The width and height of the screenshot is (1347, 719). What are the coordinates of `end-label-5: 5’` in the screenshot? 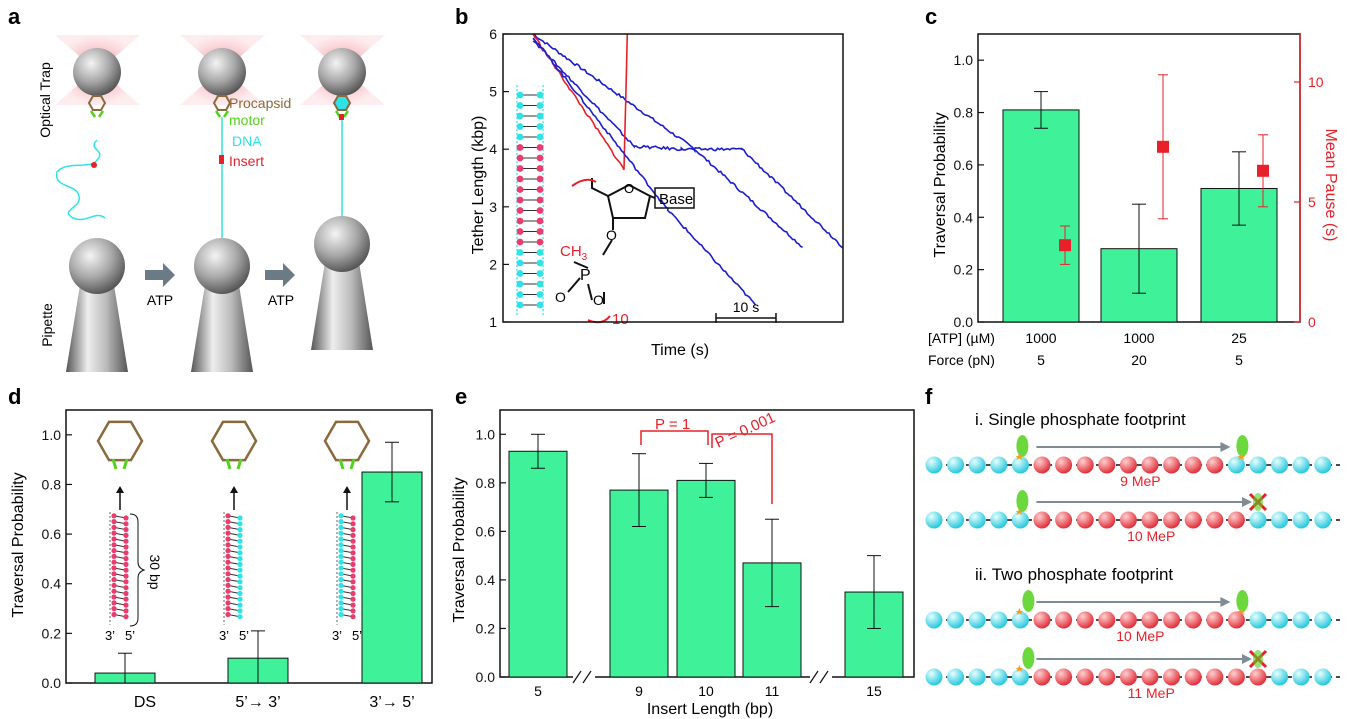 It's located at (130, 635).